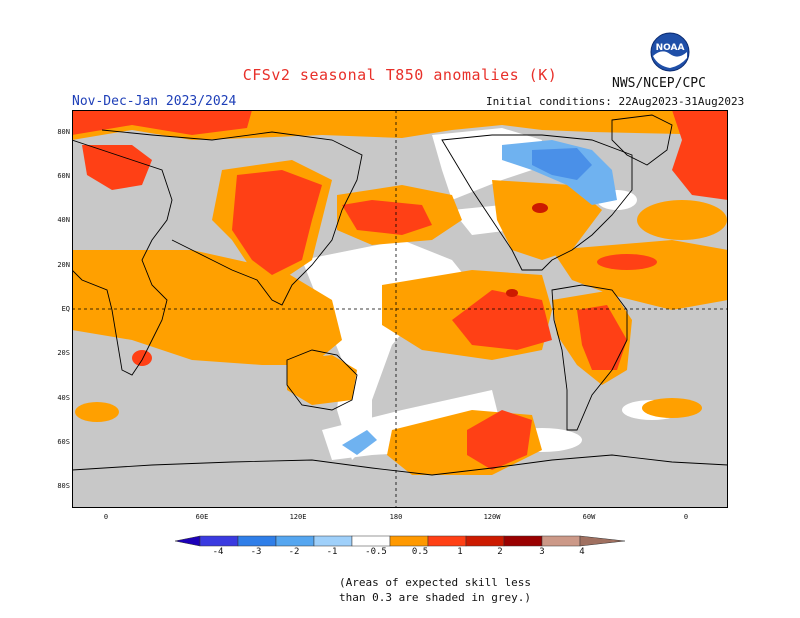 The width and height of the screenshot is (800, 618). Describe the element at coordinates (562, 164) in the screenshot. I see `blue-canada-core` at that location.